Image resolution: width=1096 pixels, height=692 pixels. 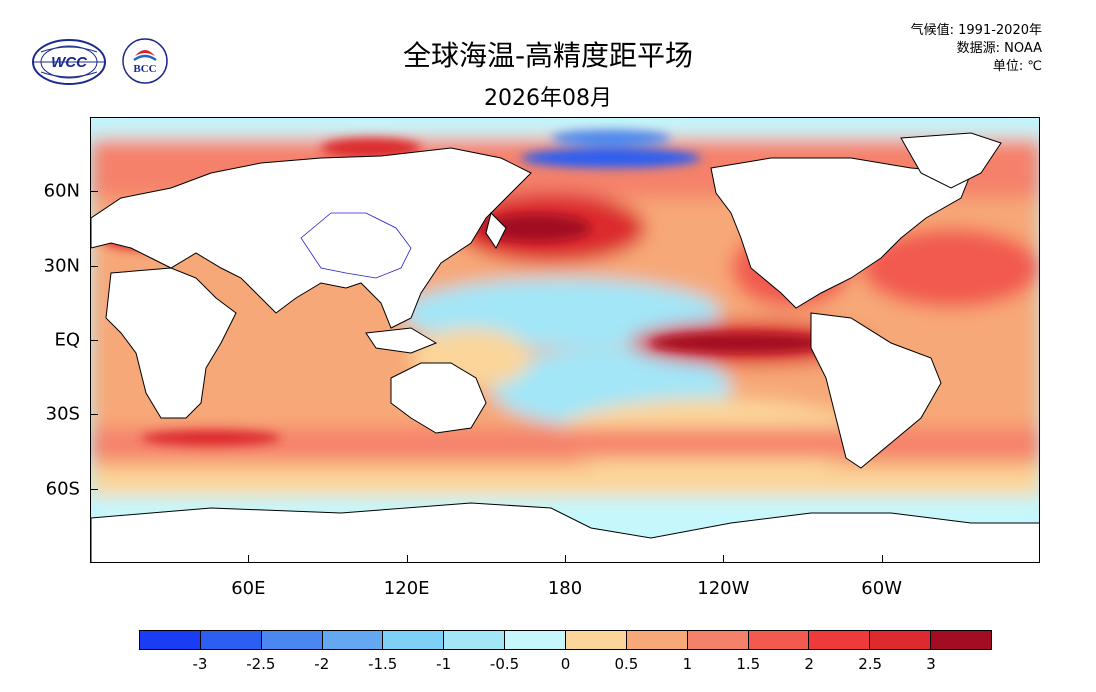 I want to click on lon-label: 120W, so click(x=723, y=588).